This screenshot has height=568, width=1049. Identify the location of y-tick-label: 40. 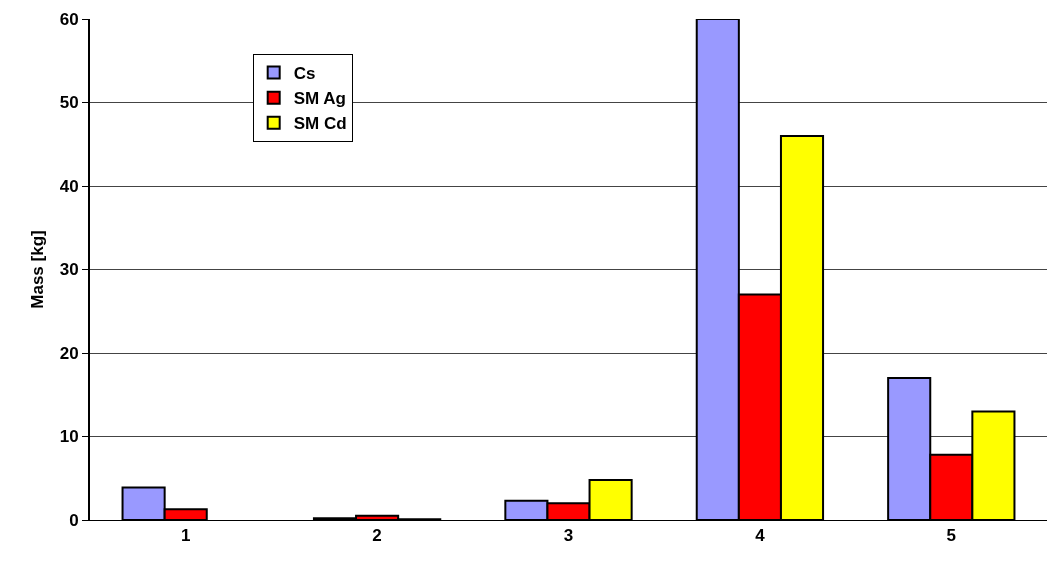
(69, 186).